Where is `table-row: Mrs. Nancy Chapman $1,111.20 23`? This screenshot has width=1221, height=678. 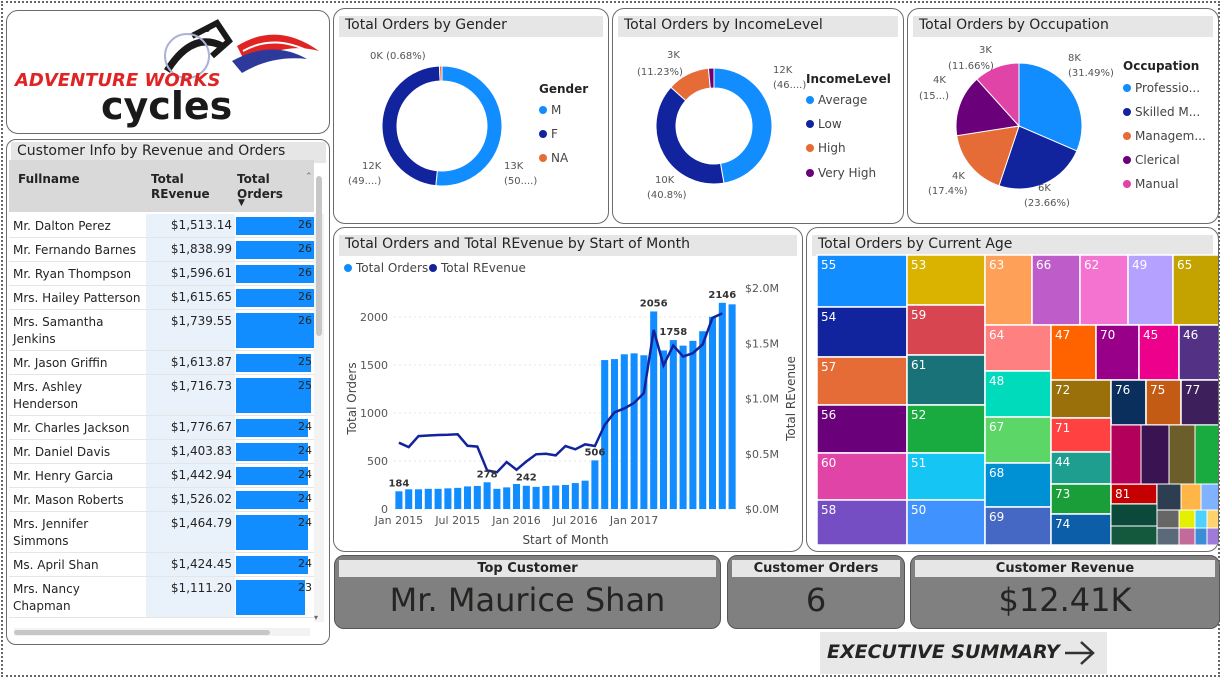 table-row: Mrs. Nancy Chapman $1,111.20 23 is located at coordinates (161, 597).